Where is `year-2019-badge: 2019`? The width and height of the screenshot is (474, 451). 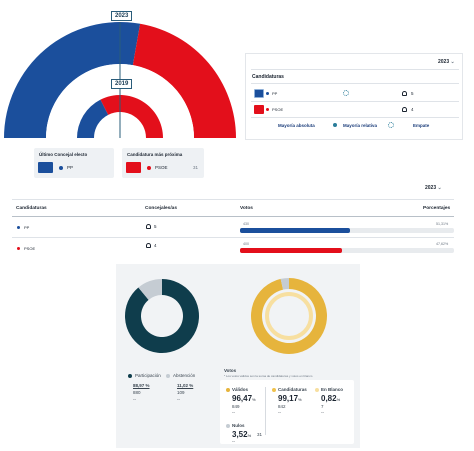
year-2019-badge: 2019 is located at coordinates (122, 84).